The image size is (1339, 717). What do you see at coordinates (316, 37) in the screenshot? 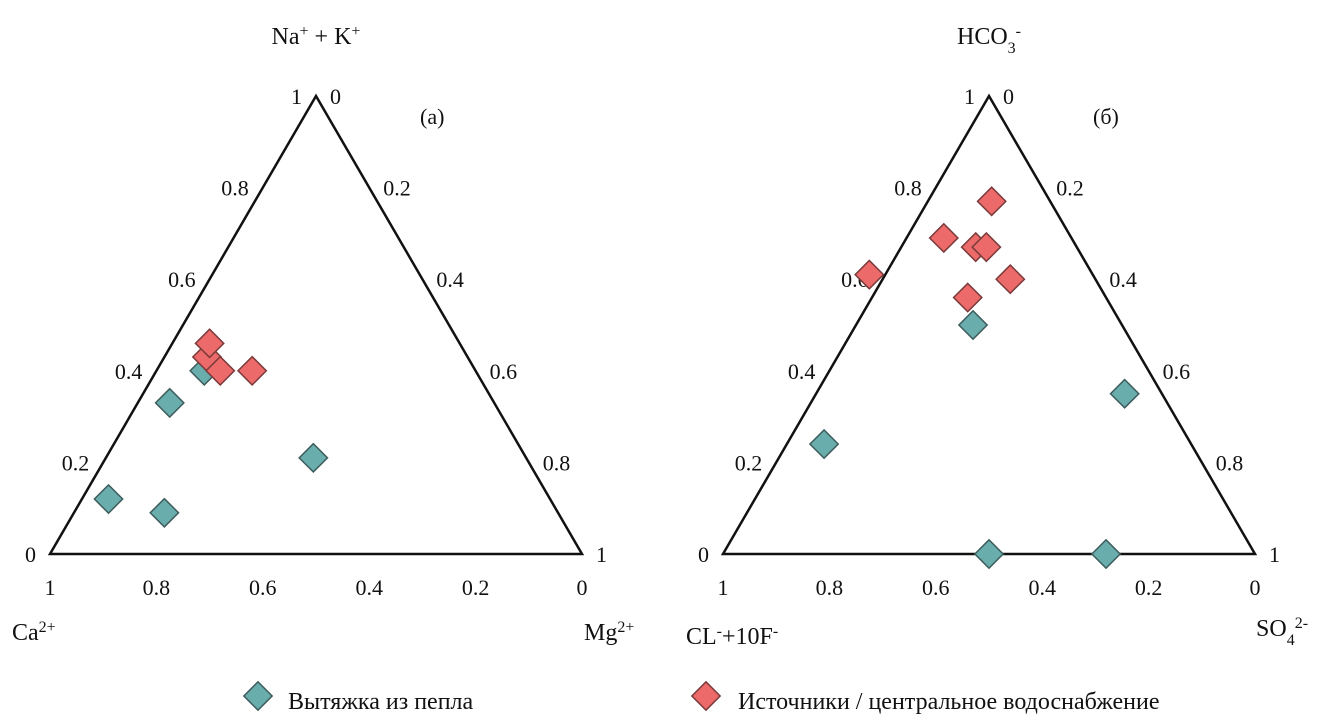
I see `apex-label-top: Na+ + K+` at bounding box center [316, 37].